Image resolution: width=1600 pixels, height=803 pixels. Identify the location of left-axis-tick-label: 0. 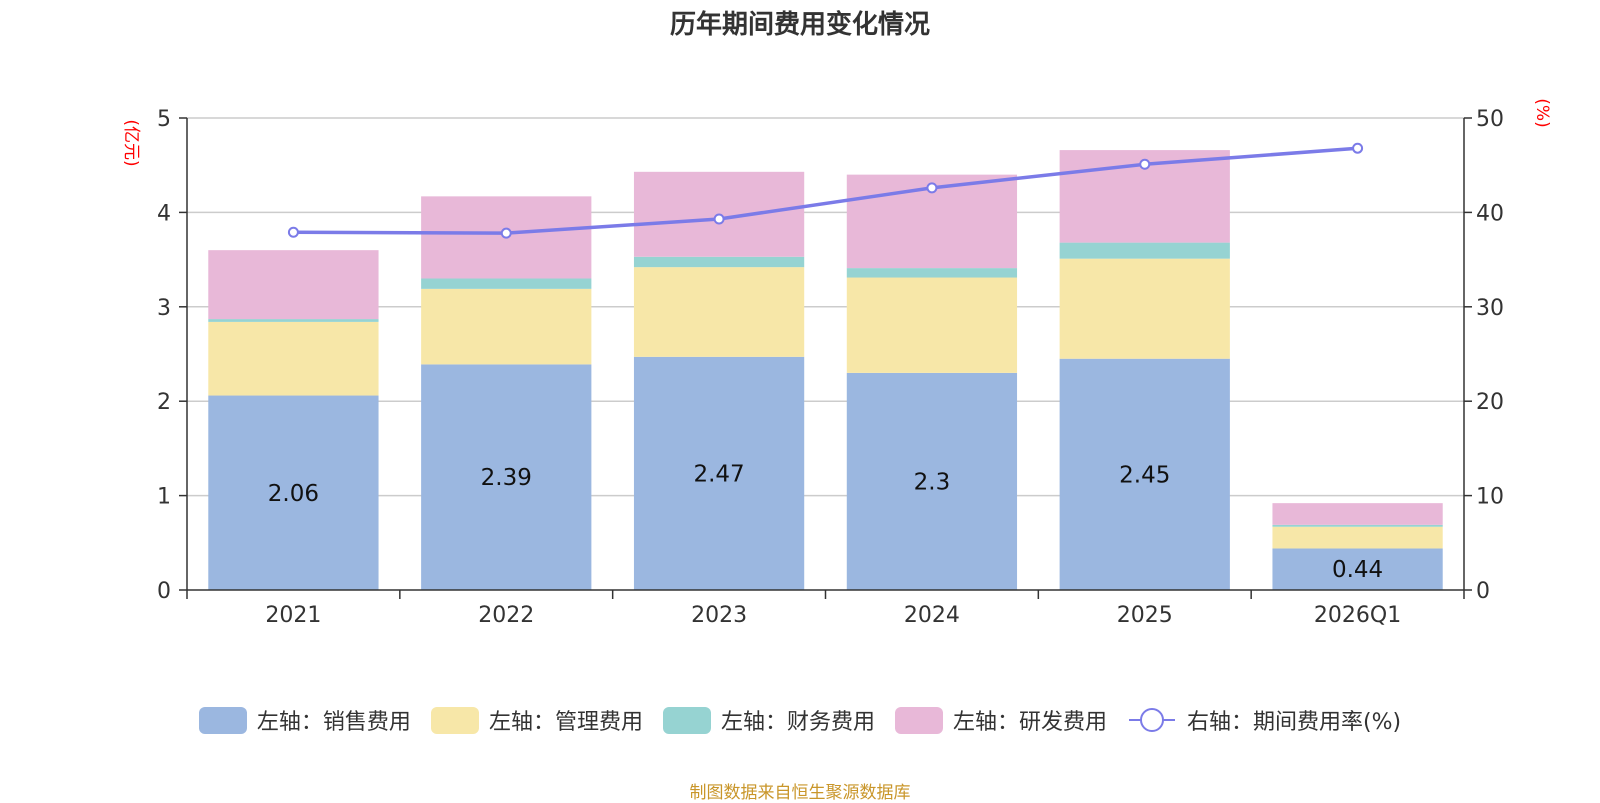
(164, 591).